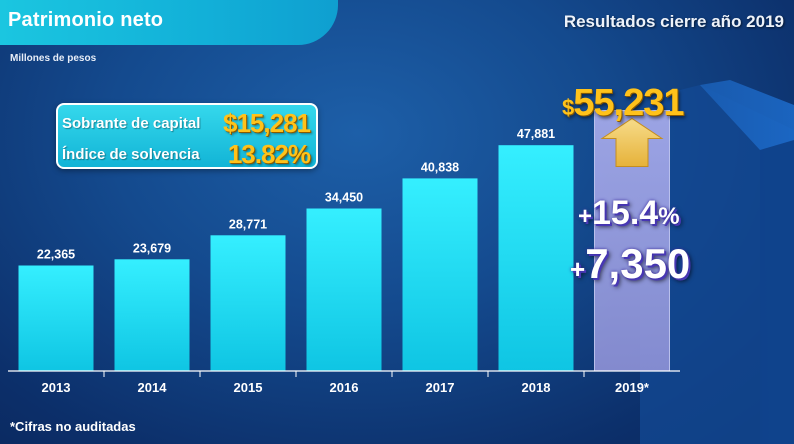 This screenshot has width=794, height=444. What do you see at coordinates (248, 224) in the screenshot?
I see `bar-value-label: 28,771` at bounding box center [248, 224].